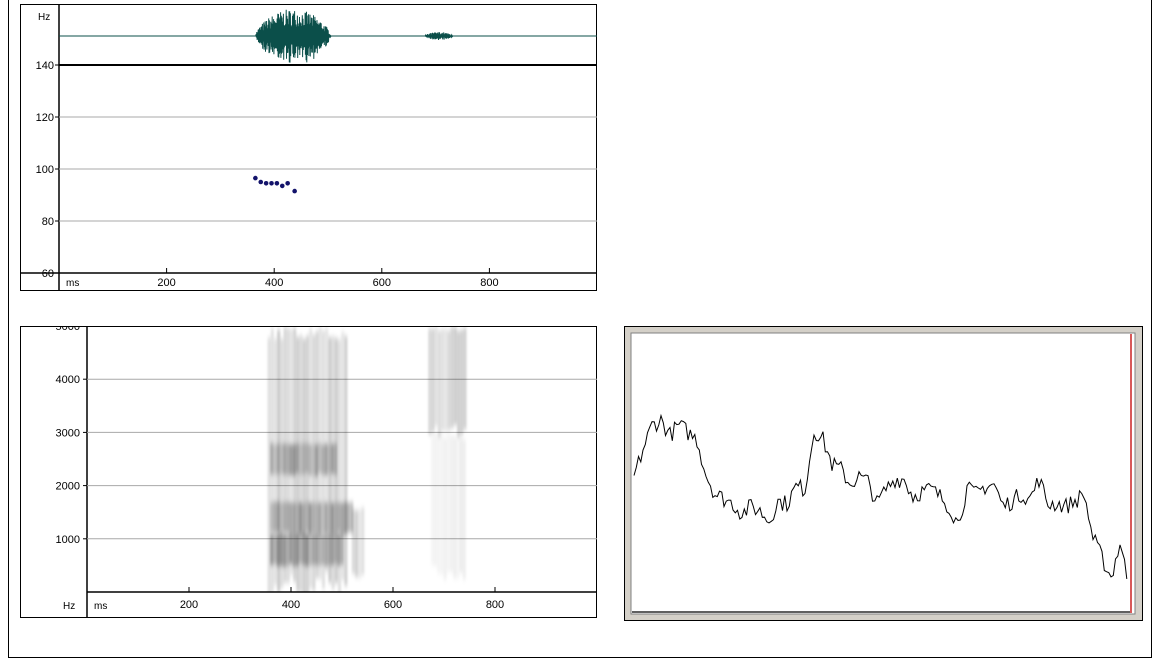  Describe the element at coordinates (442, 36) in the screenshot. I see `waveform-segment` at that location.